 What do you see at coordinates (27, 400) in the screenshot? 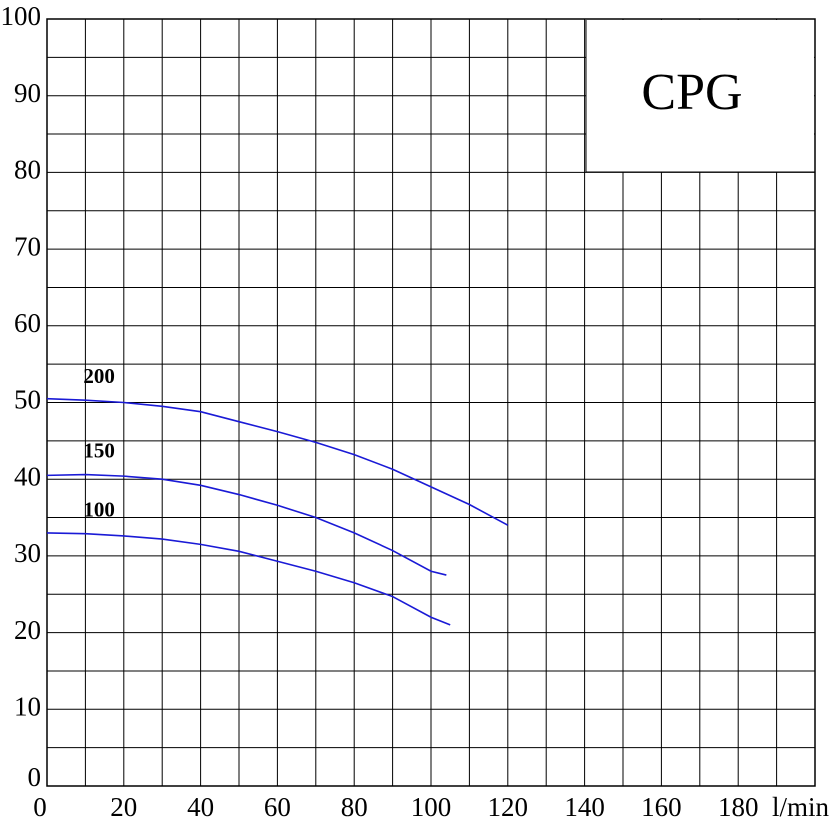
I see `y-tick-label: 50` at bounding box center [27, 400].